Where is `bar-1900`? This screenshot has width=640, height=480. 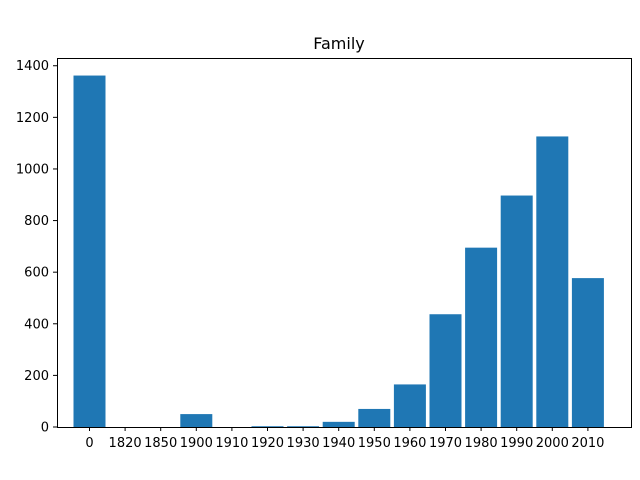 bar-1900 is located at coordinates (196, 420).